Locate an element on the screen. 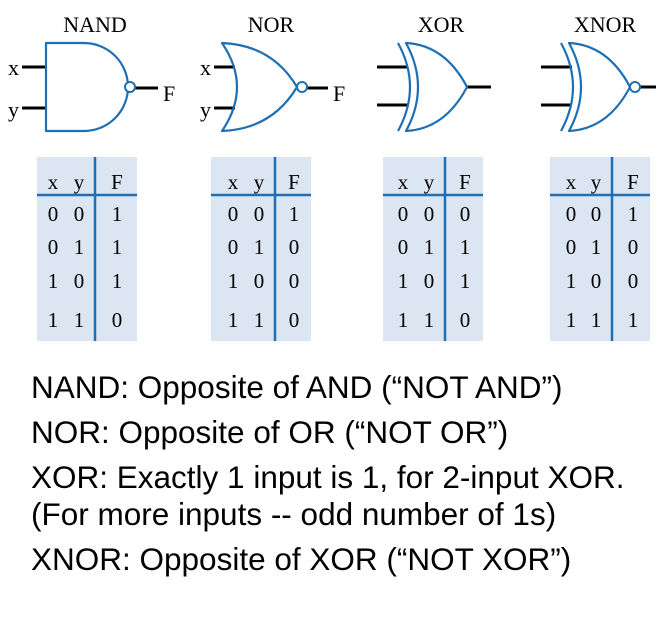  xor-extra-input-curve is located at coordinates (404, 87).